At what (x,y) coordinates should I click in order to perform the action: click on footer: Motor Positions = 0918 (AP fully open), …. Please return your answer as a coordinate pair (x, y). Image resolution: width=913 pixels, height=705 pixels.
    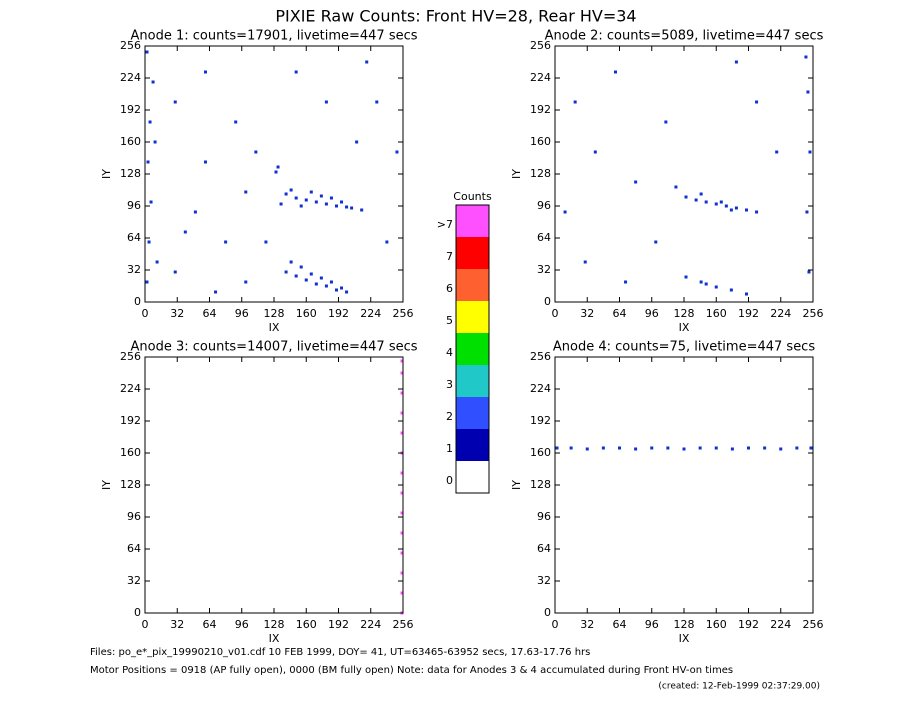
    Looking at the image, I should click on (411, 670).